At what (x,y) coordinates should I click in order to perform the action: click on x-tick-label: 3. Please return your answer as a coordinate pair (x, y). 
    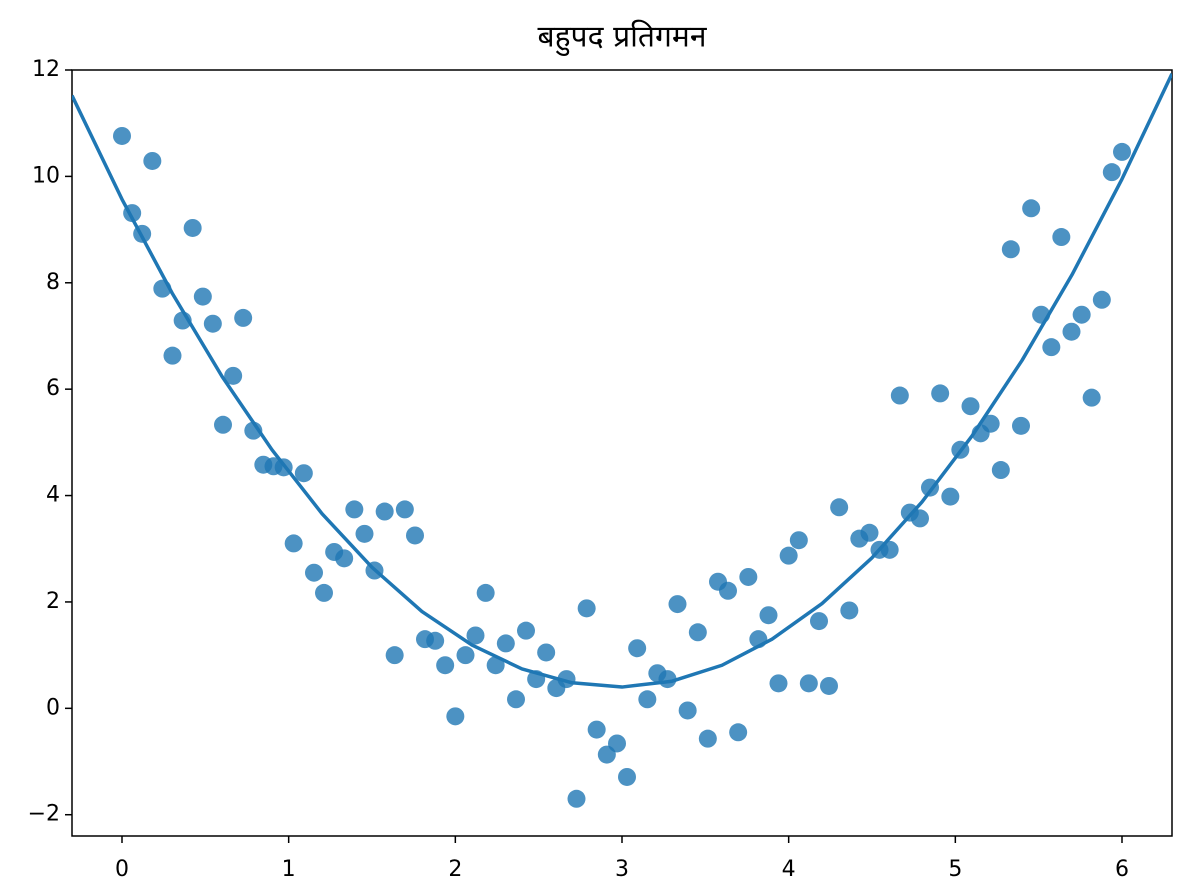
    Looking at the image, I should click on (622, 869).